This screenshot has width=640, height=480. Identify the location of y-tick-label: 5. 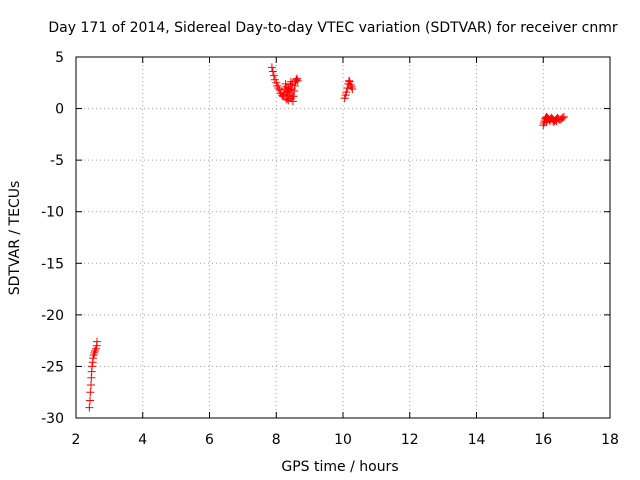
(59, 58).